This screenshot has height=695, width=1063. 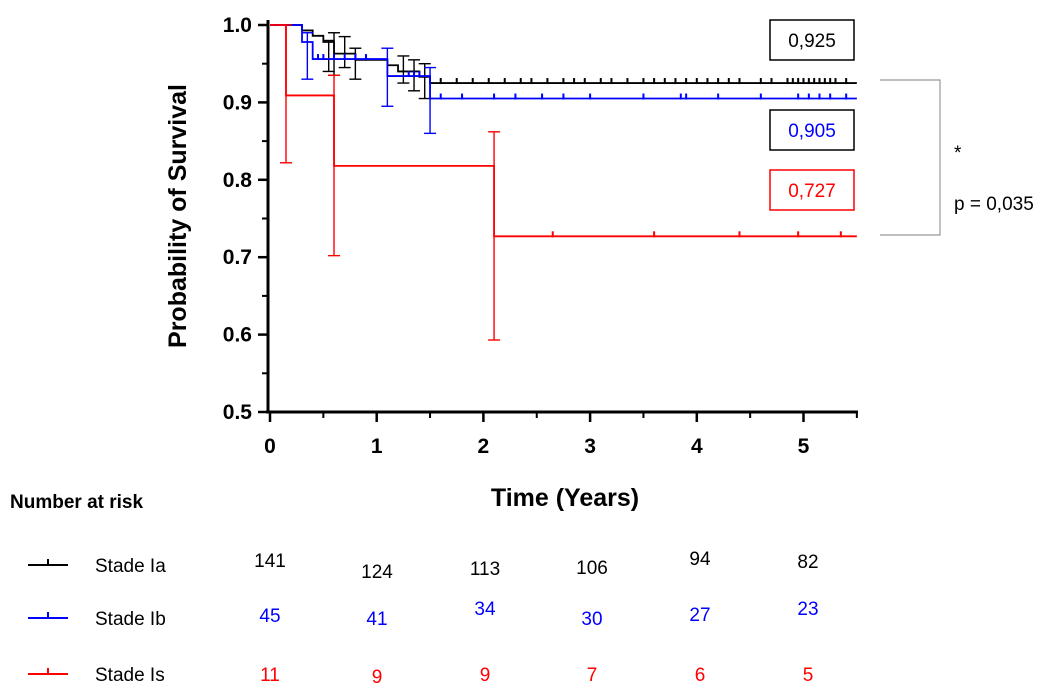 What do you see at coordinates (484, 446) in the screenshot?
I see `x-tick-label: 2` at bounding box center [484, 446].